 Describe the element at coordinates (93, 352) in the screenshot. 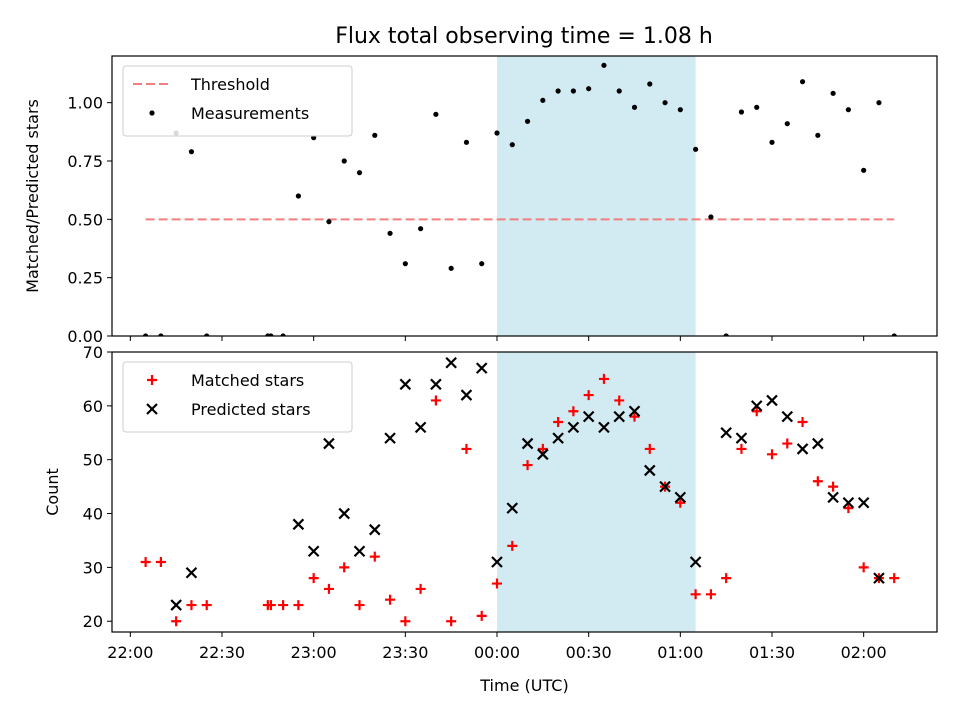

I see `y-tick-label: 70` at that location.